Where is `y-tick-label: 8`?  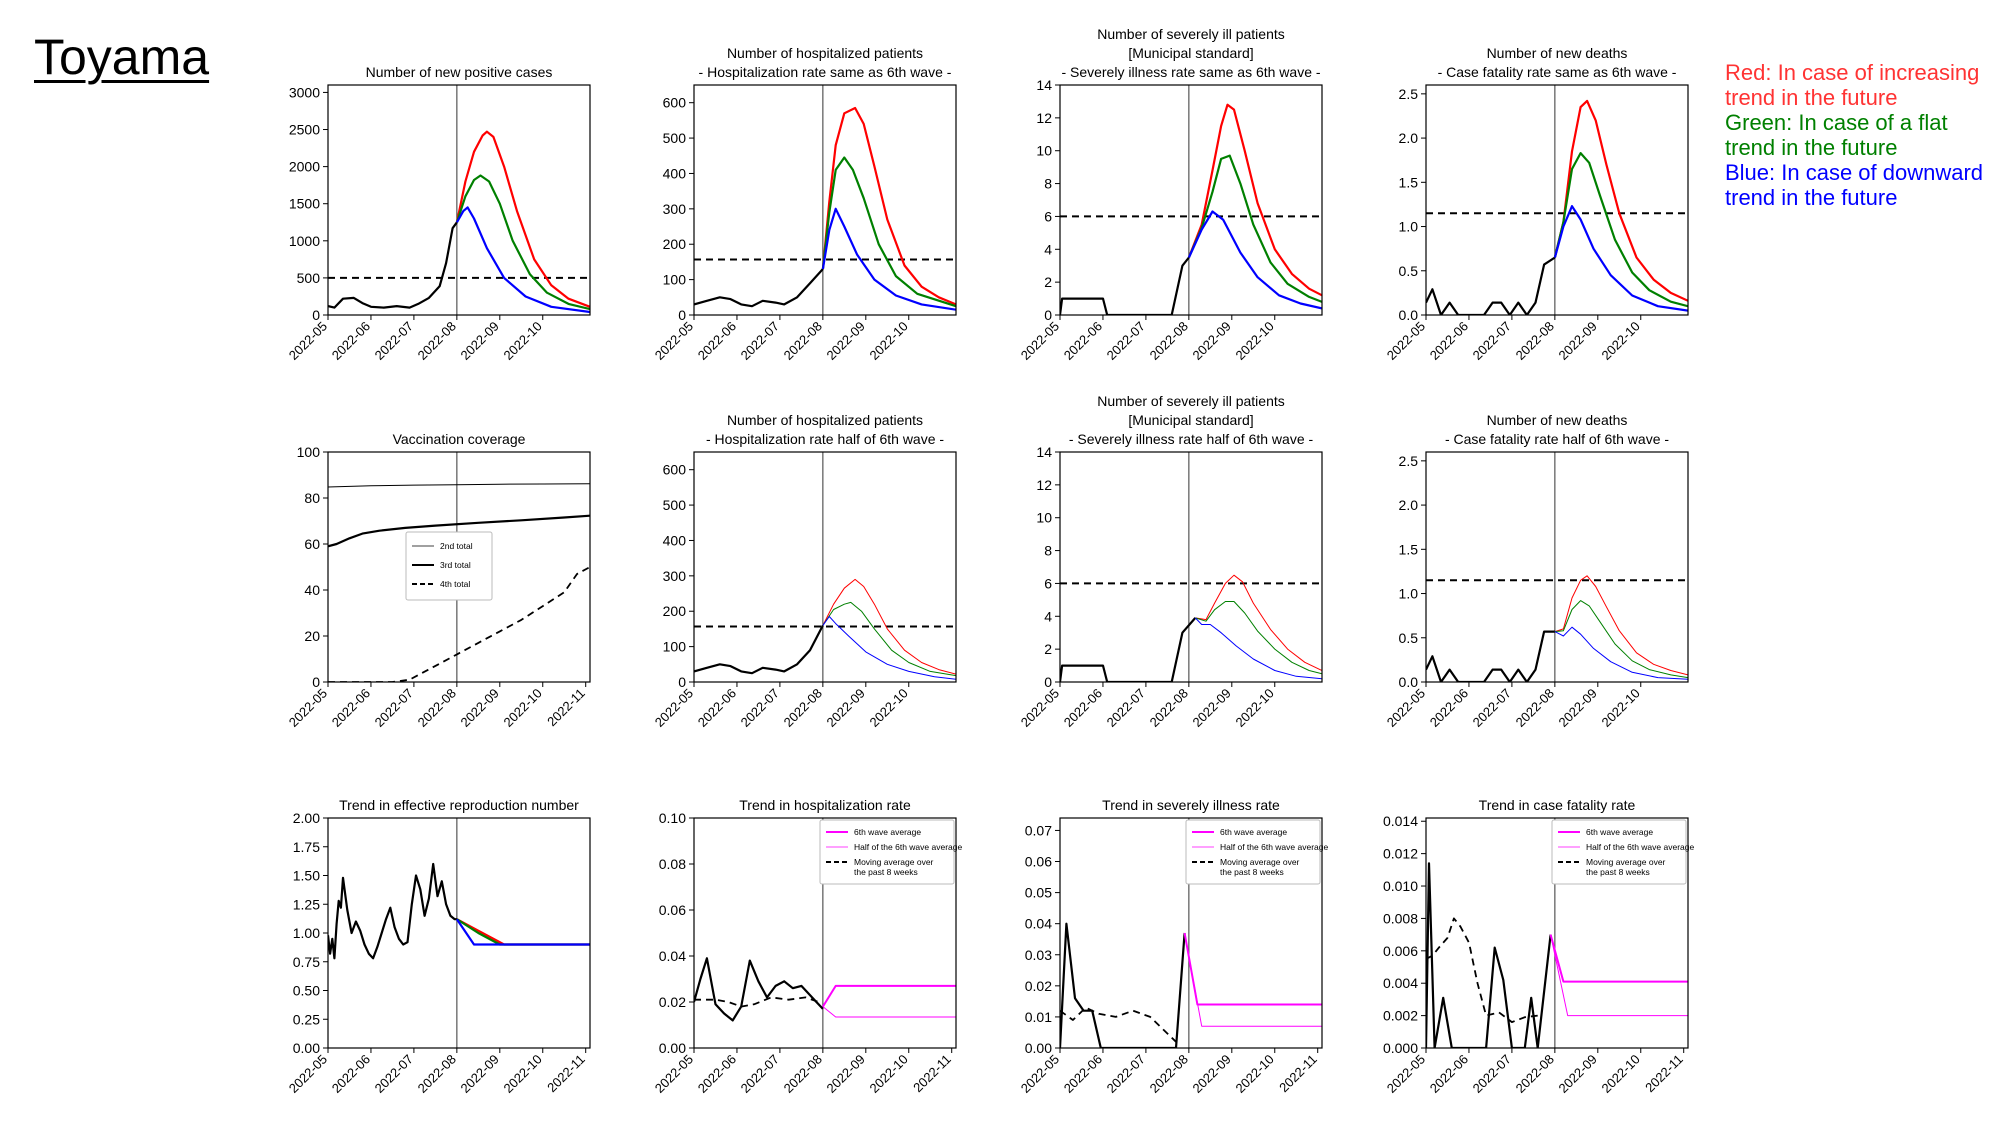 y-tick-label: 8 is located at coordinates (1048, 551).